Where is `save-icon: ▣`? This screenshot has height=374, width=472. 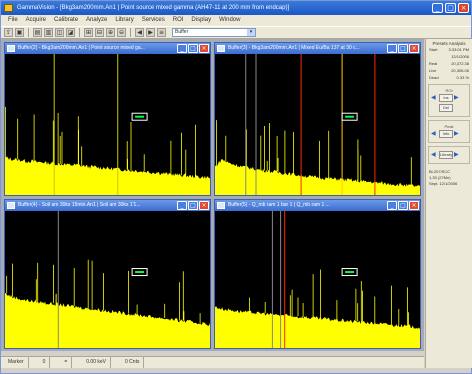
save-icon: ▣ is located at coordinates (19, 32).